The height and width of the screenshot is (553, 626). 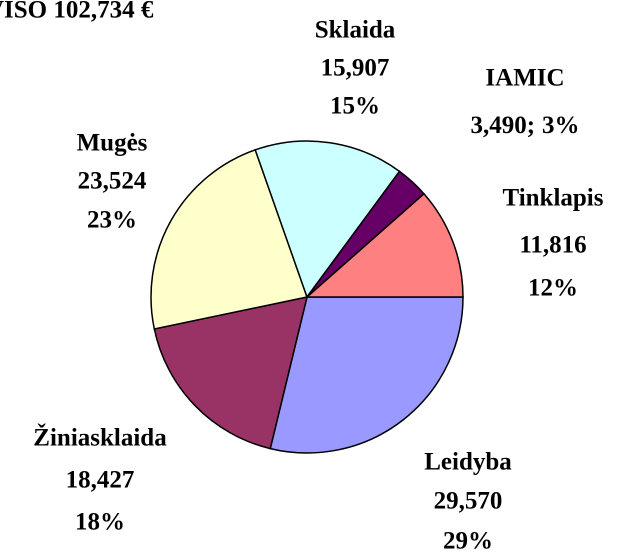 I want to click on slice-label-name: Leidyba, so click(x=468, y=462).